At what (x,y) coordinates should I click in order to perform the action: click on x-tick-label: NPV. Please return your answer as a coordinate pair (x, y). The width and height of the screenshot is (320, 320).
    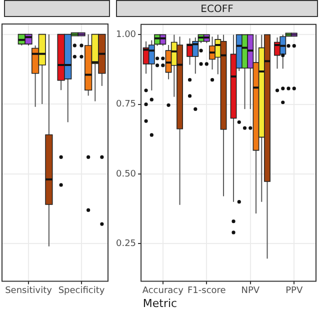
    Looking at the image, I should click on (250, 291).